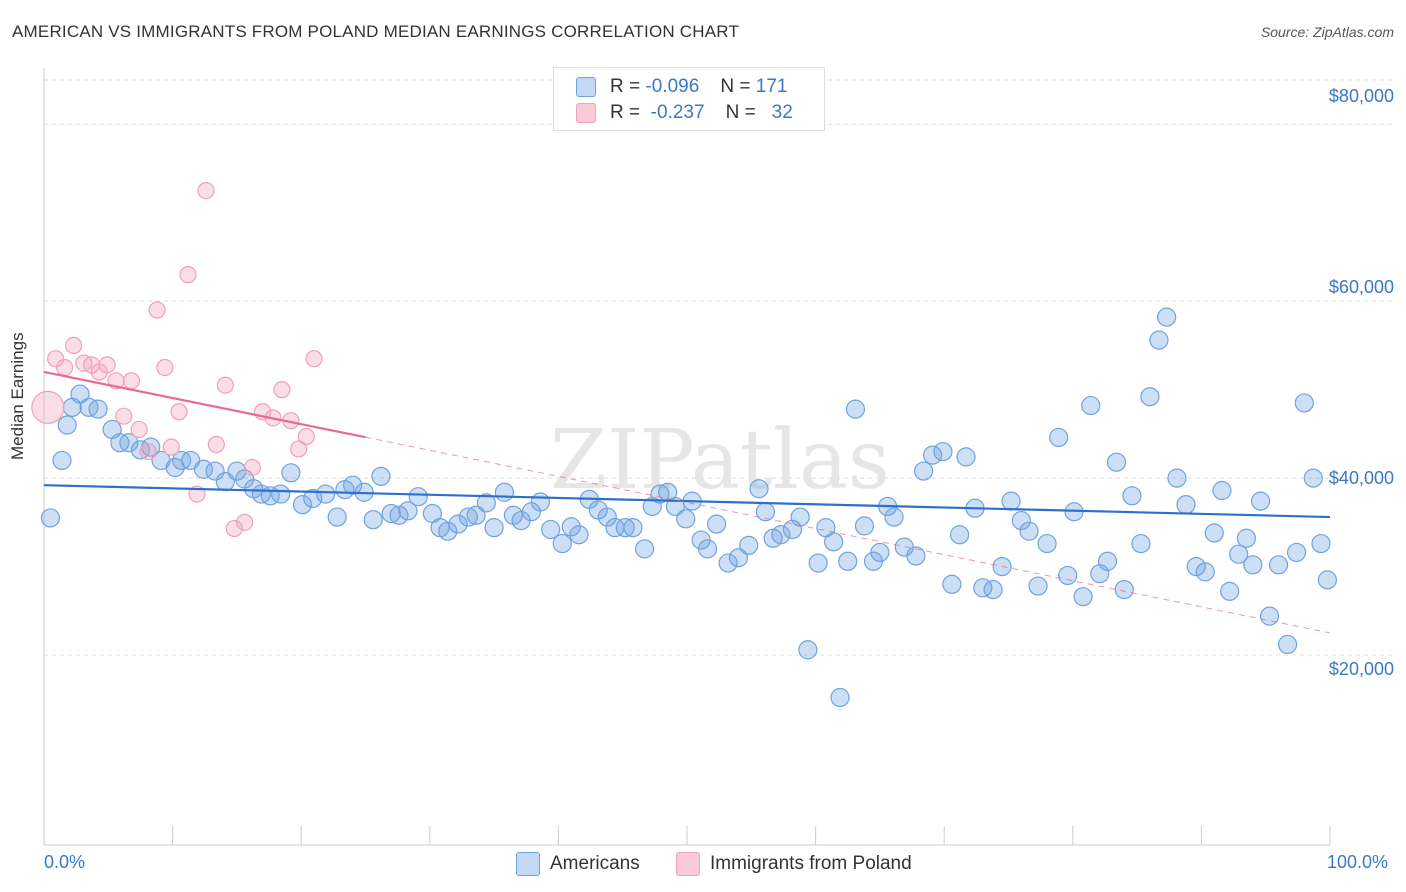  What do you see at coordinates (1361, 669) in the screenshot?
I see `y-tick-label-20000: $20,000` at bounding box center [1361, 669].